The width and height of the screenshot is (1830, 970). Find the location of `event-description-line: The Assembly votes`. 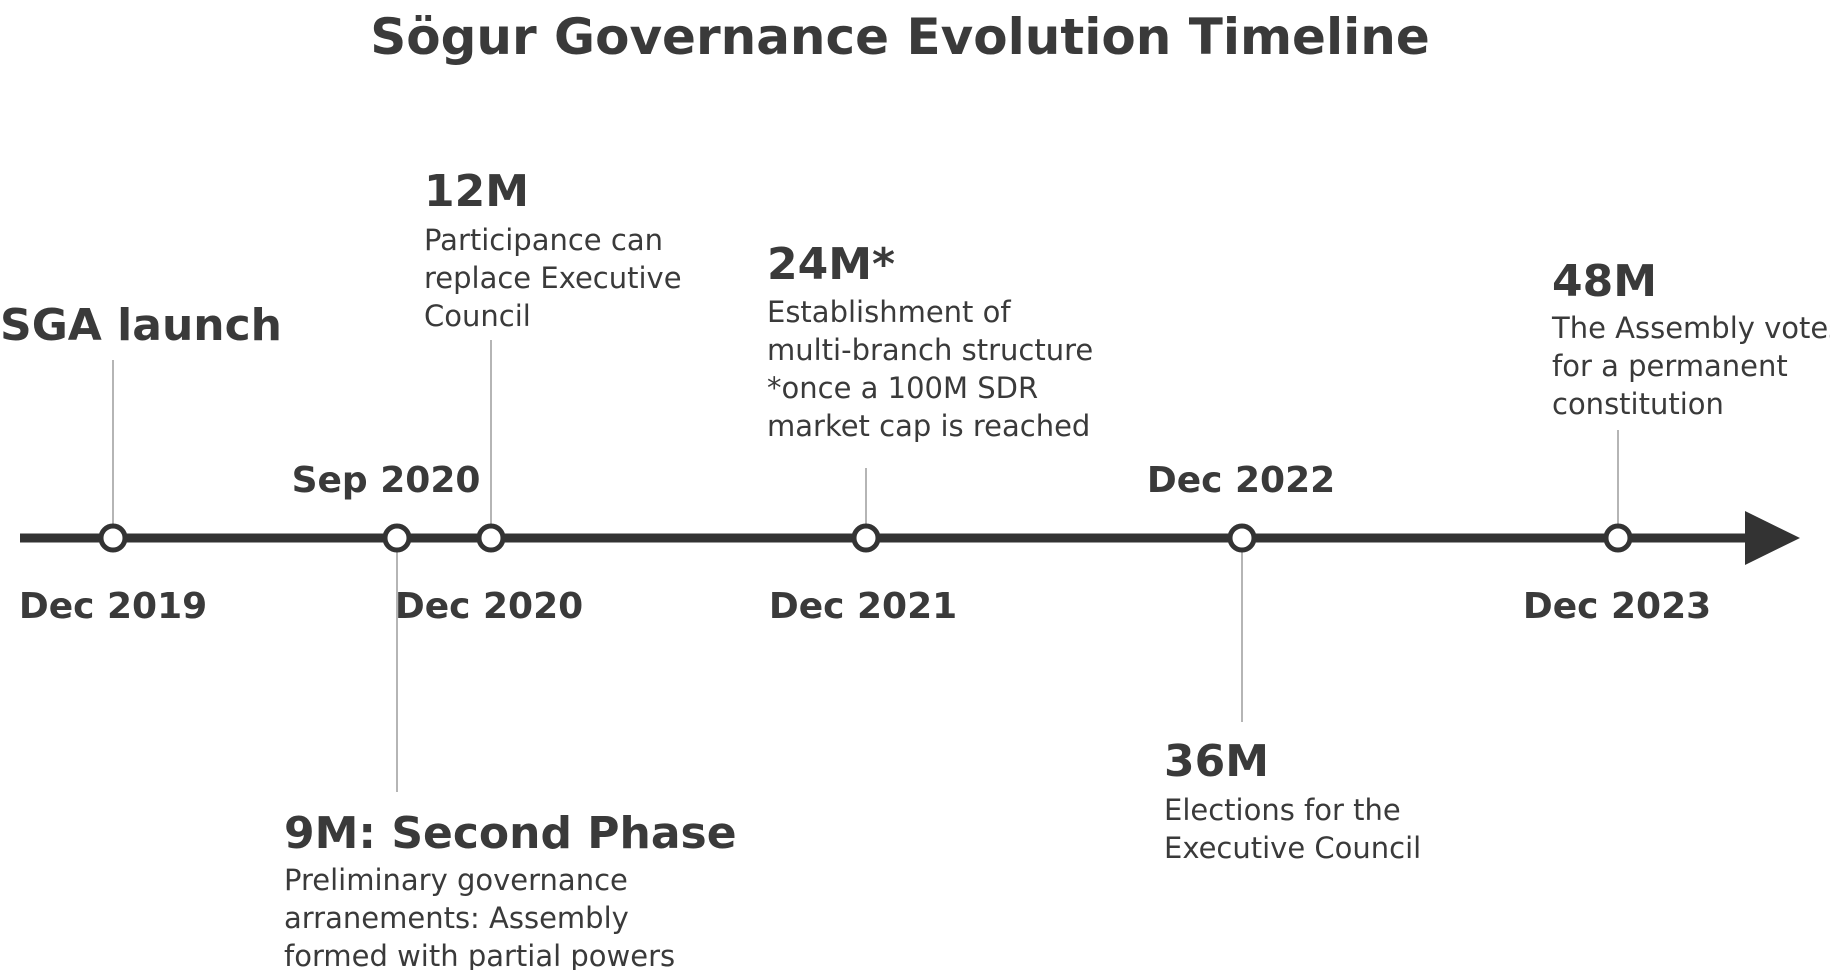

event-description-line: The Assembly votes is located at coordinates (1690, 328).